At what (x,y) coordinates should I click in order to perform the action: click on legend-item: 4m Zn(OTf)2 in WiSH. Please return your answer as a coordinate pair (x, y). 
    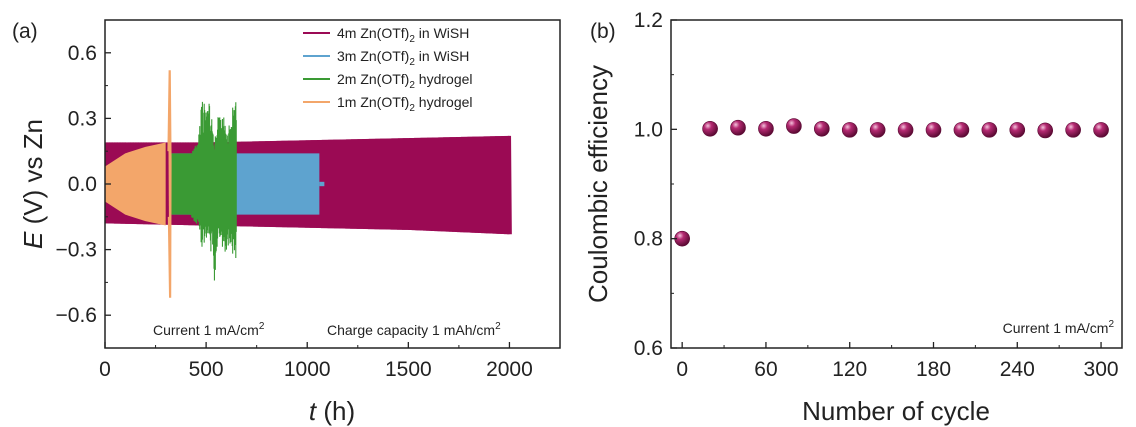
    Looking at the image, I should click on (386, 35).